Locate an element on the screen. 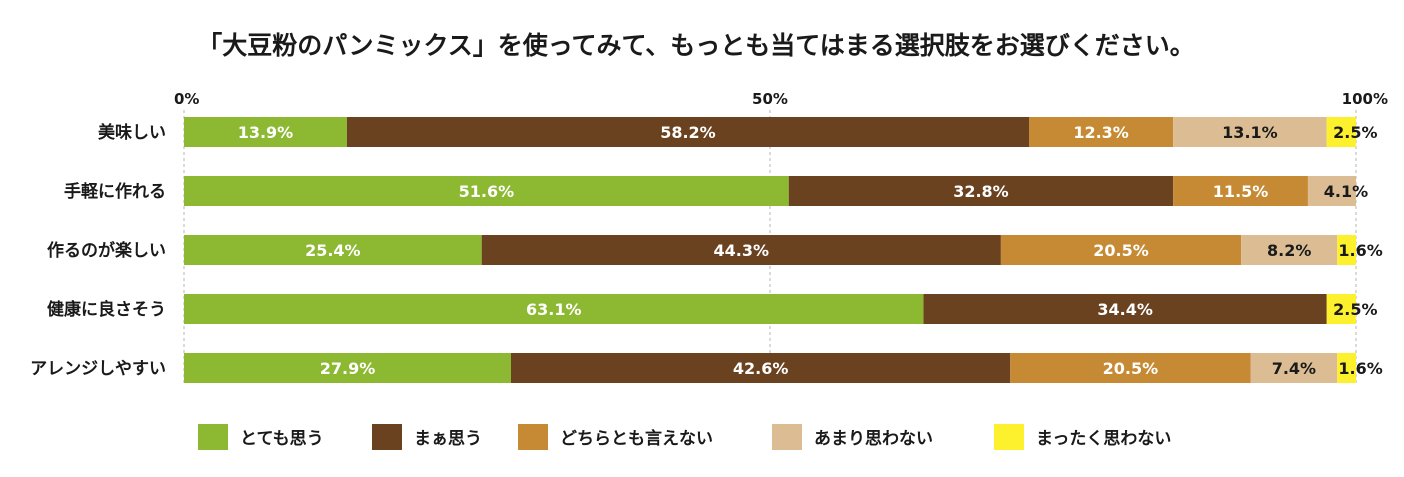 The image size is (1404, 477). legend-label: まったく思わない is located at coordinates (1103, 439).